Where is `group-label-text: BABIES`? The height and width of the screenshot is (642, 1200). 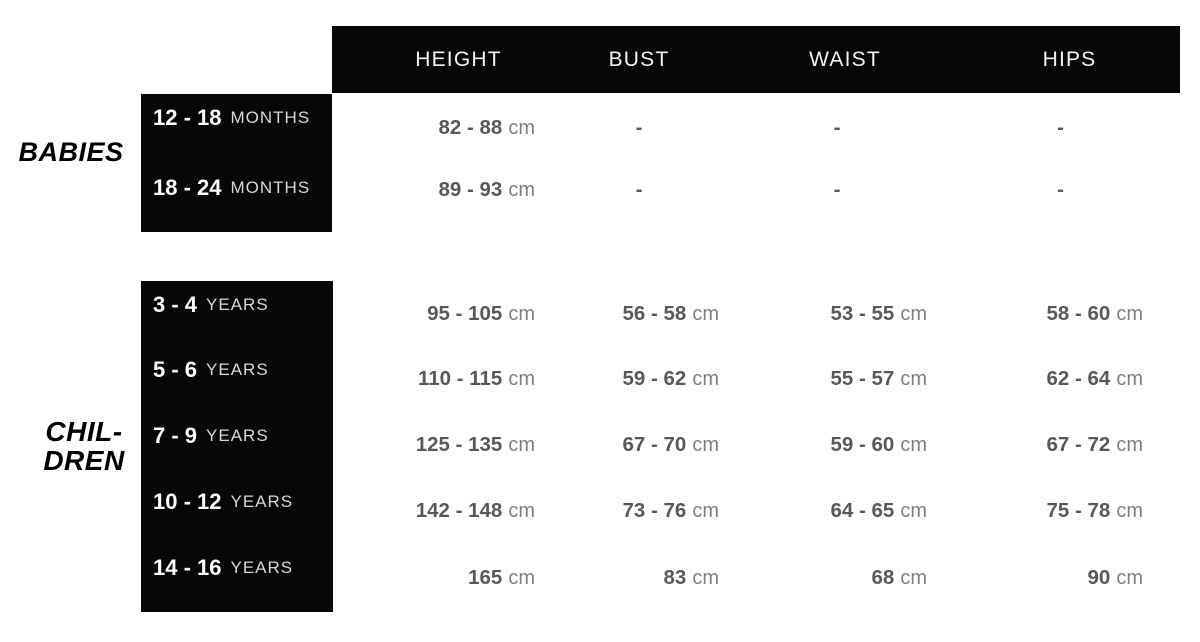 group-label-text: BABIES is located at coordinates (71, 152).